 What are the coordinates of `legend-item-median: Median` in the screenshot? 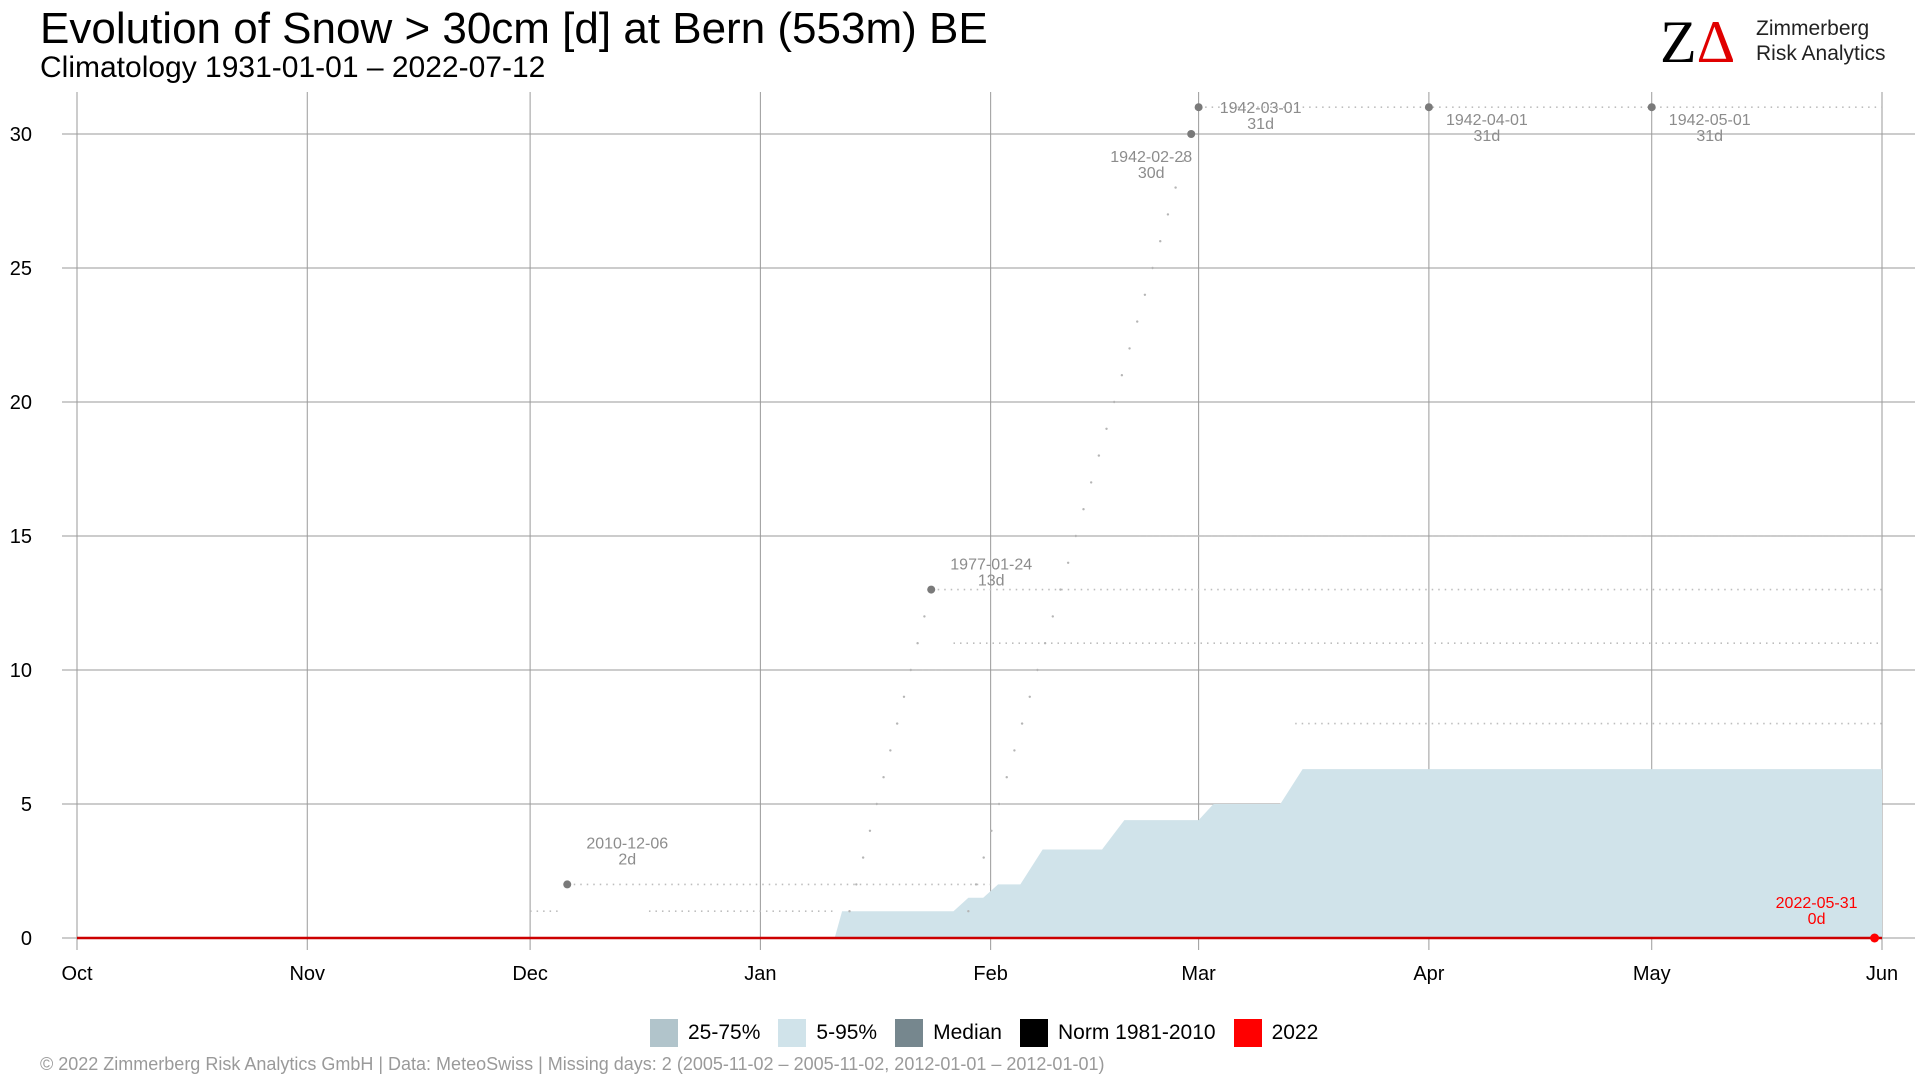 It's located at (948, 1033).